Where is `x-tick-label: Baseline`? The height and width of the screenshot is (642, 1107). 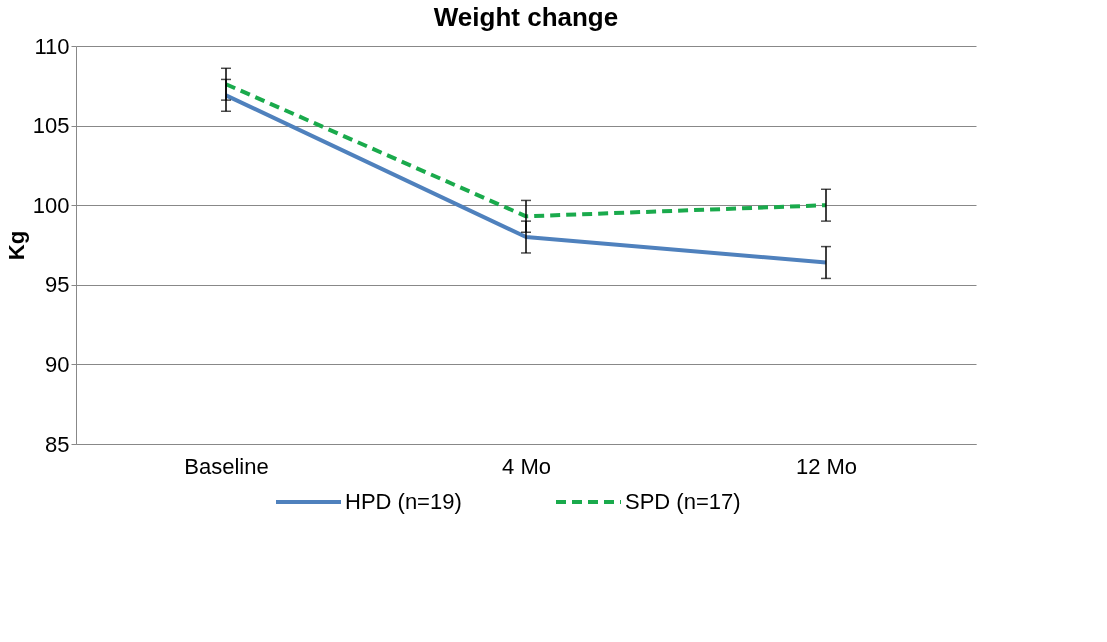
x-tick-label: Baseline is located at coordinates (226, 466).